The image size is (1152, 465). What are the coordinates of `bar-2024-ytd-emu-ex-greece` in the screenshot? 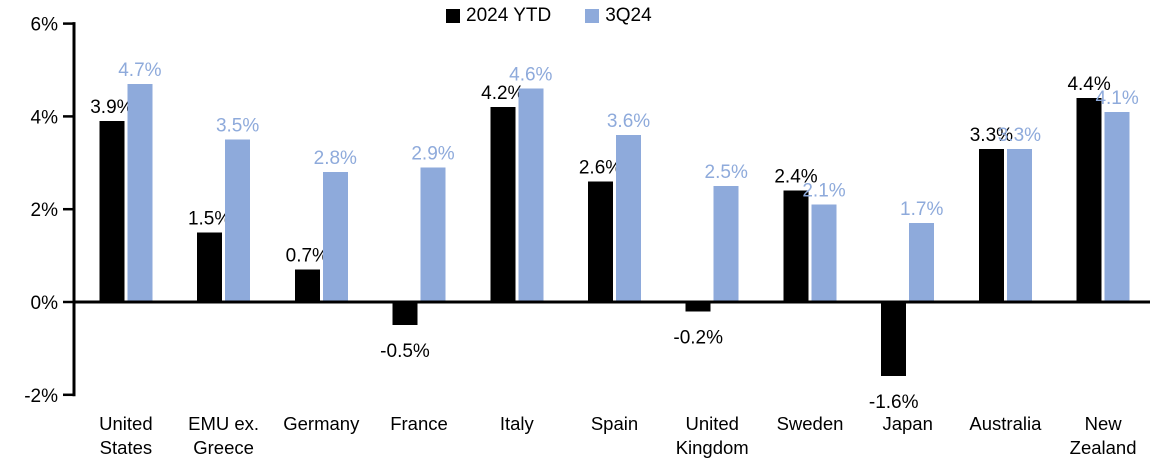 It's located at (210, 267).